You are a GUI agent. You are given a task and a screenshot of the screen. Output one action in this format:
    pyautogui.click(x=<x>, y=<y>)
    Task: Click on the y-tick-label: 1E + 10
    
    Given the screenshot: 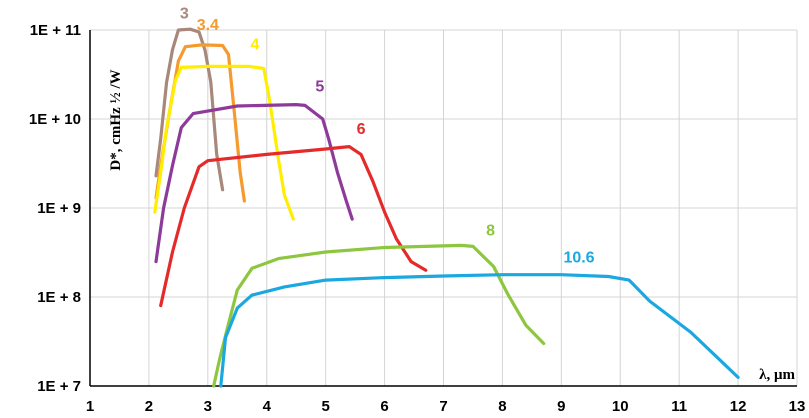 What is the action you would take?
    pyautogui.click(x=55, y=119)
    